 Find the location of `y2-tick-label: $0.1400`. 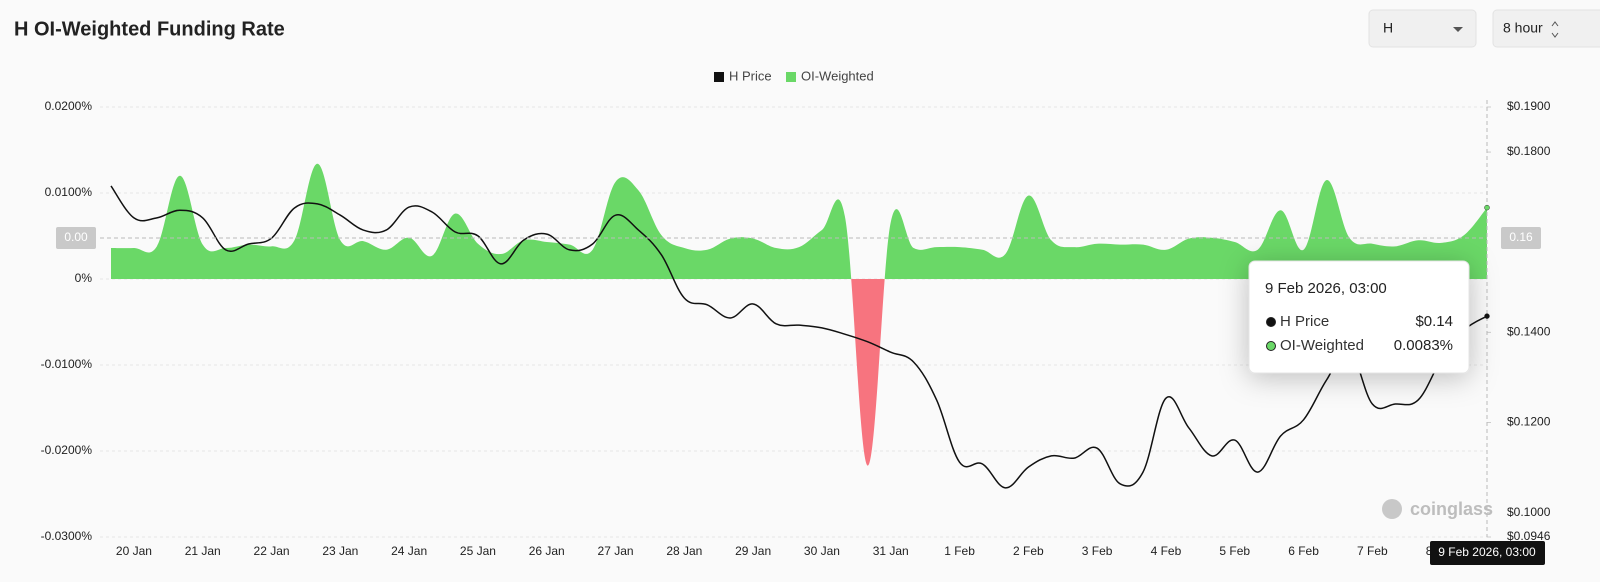

y2-tick-label: $0.1400 is located at coordinates (1529, 332).